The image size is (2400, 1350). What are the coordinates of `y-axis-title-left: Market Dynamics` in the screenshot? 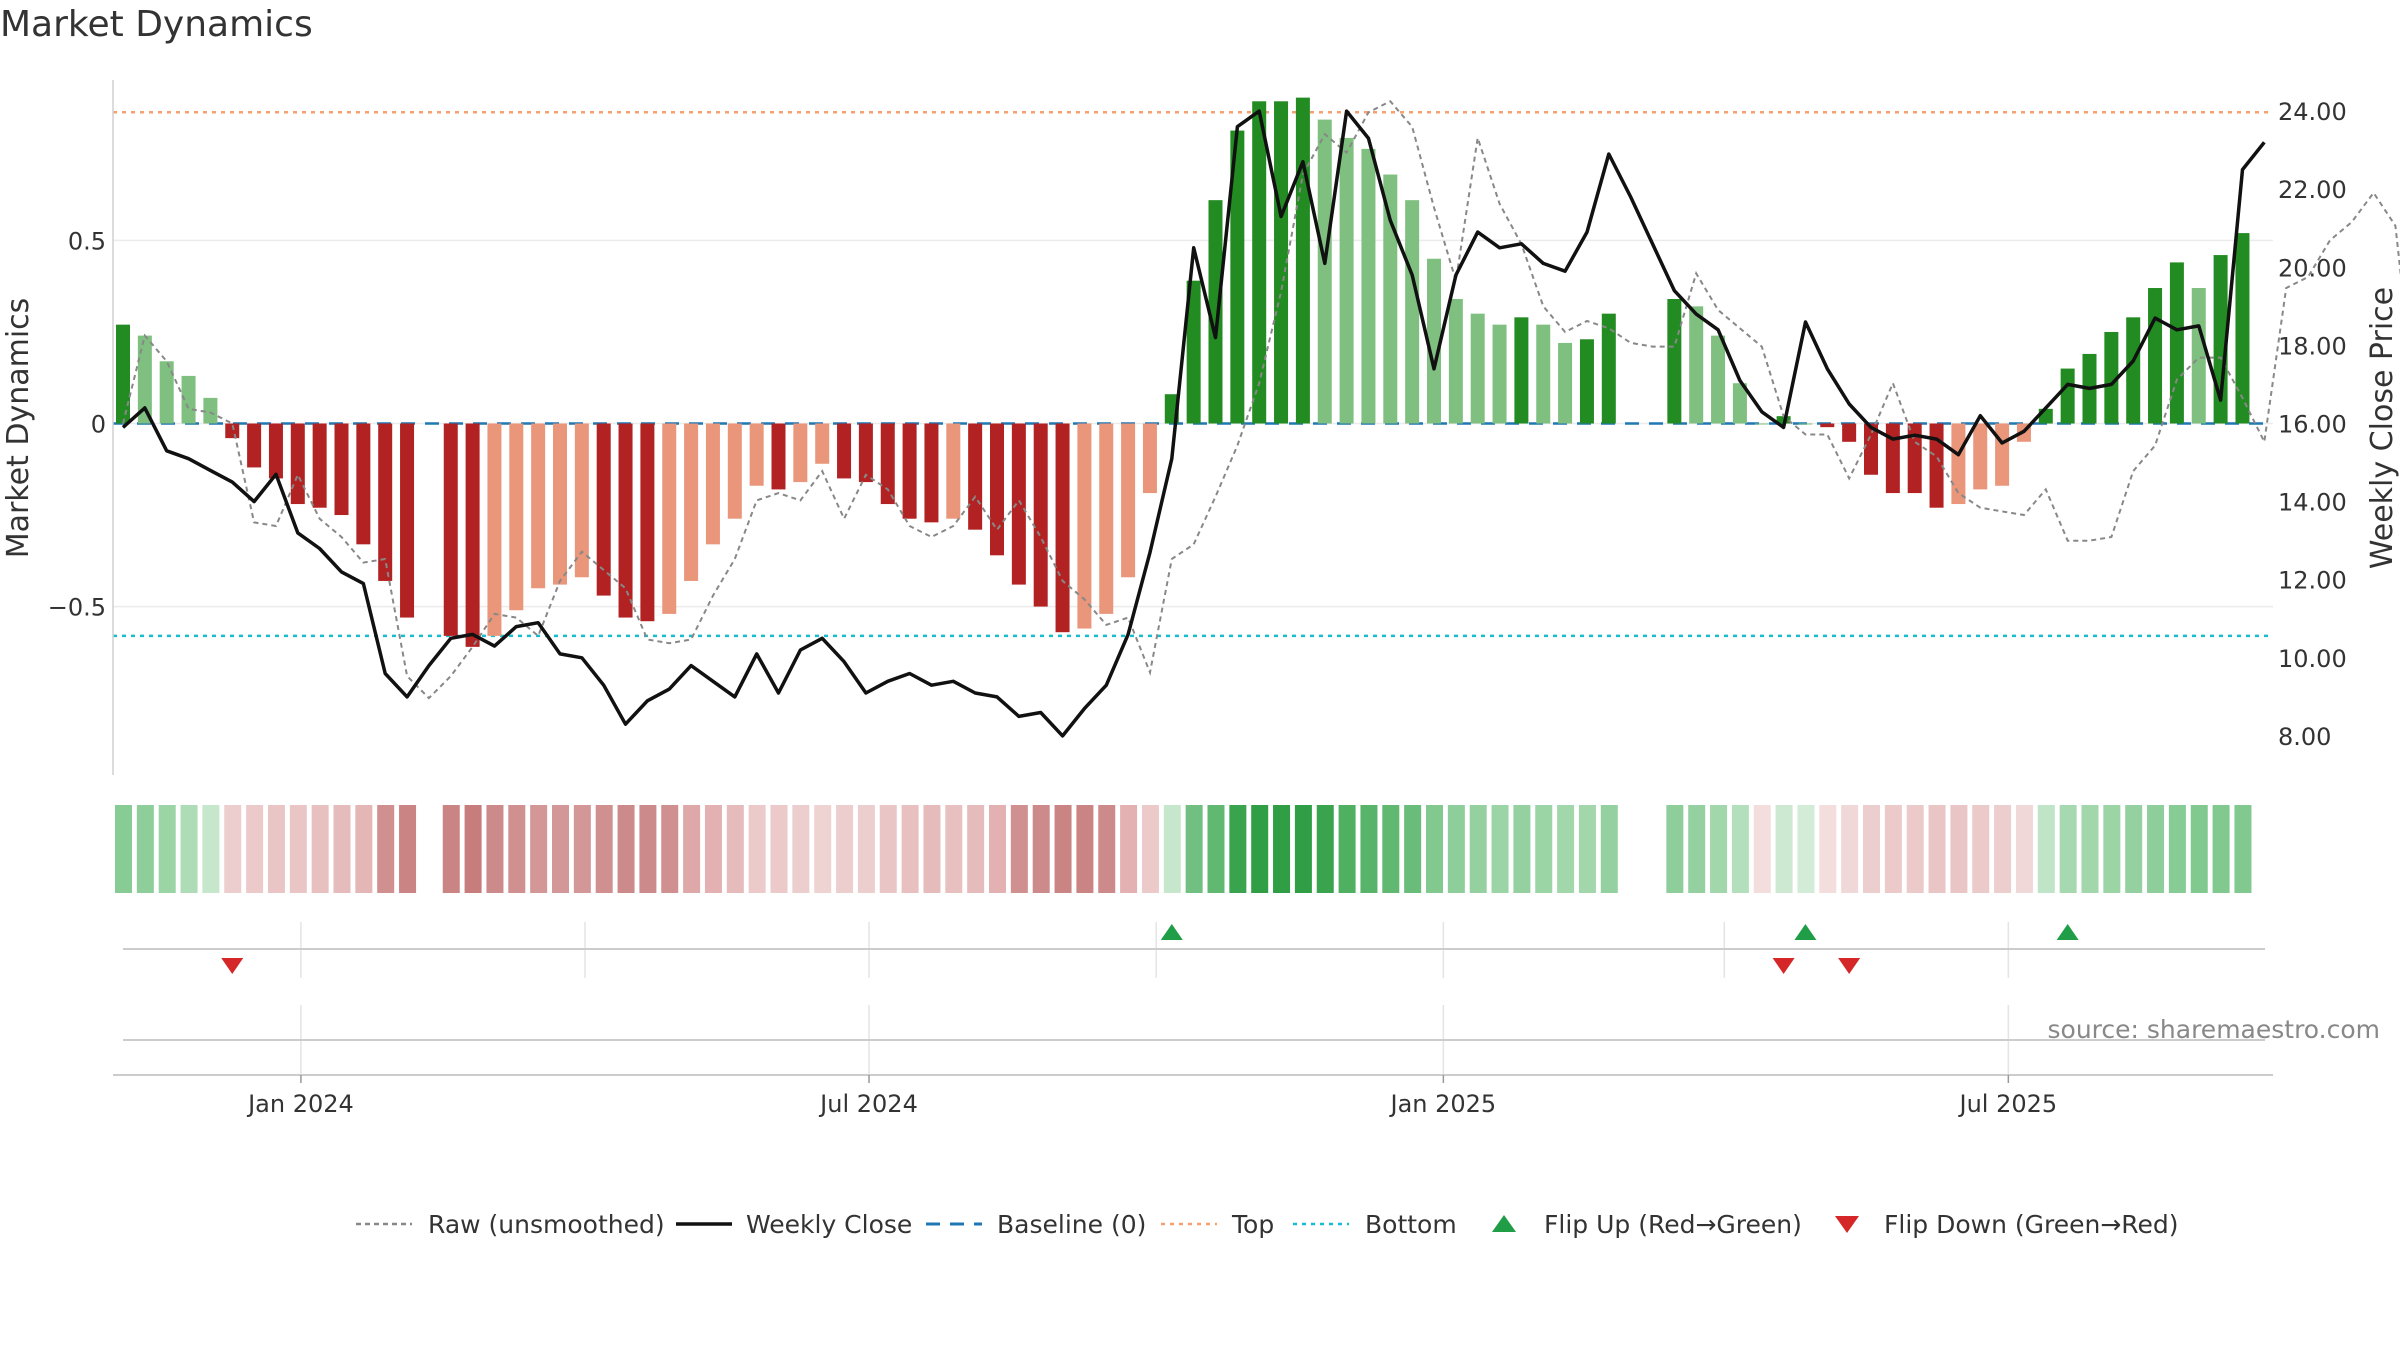 It's located at (18, 428).